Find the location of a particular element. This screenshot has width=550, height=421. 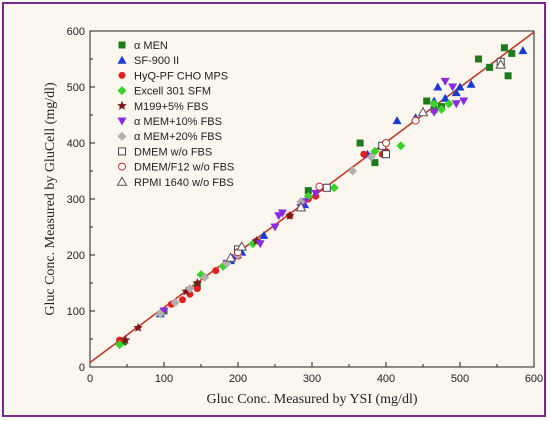

y-tick-label: 400 is located at coordinates (76, 144).